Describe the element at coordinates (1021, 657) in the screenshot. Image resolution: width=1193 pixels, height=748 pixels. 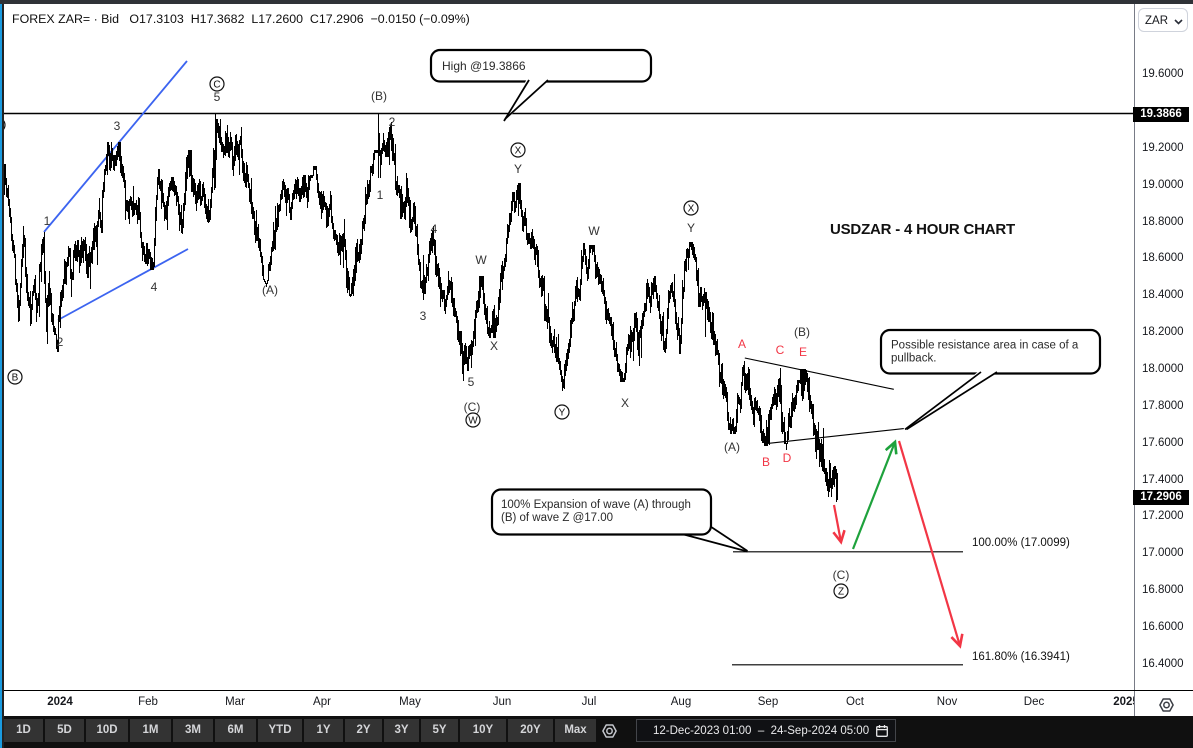
I see `svg-text: 161.80% (16.3941)` at that location.